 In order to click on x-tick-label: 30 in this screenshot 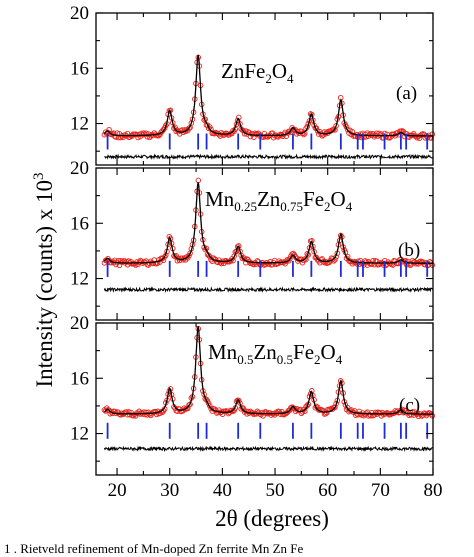, I will do `click(169, 490)`.